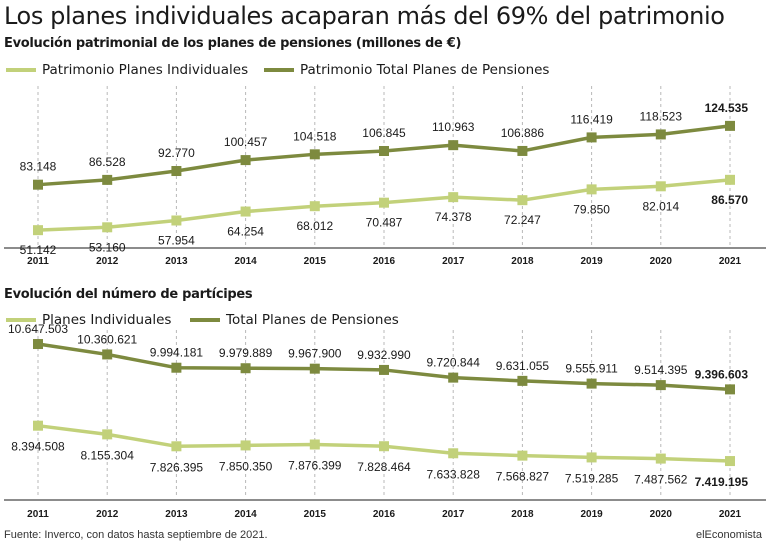 The height and width of the screenshot is (543, 770). Describe the element at coordinates (453, 127) in the screenshot. I see `data-label: 110.963` at that location.